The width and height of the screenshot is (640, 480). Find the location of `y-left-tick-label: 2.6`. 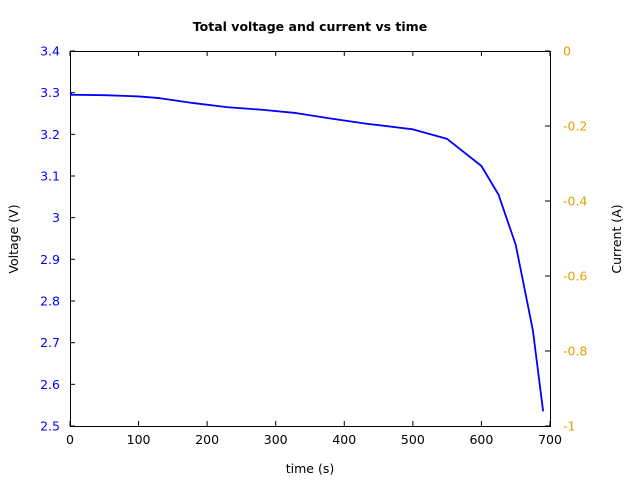

y-left-tick-label: 2.6 is located at coordinates (50, 384).